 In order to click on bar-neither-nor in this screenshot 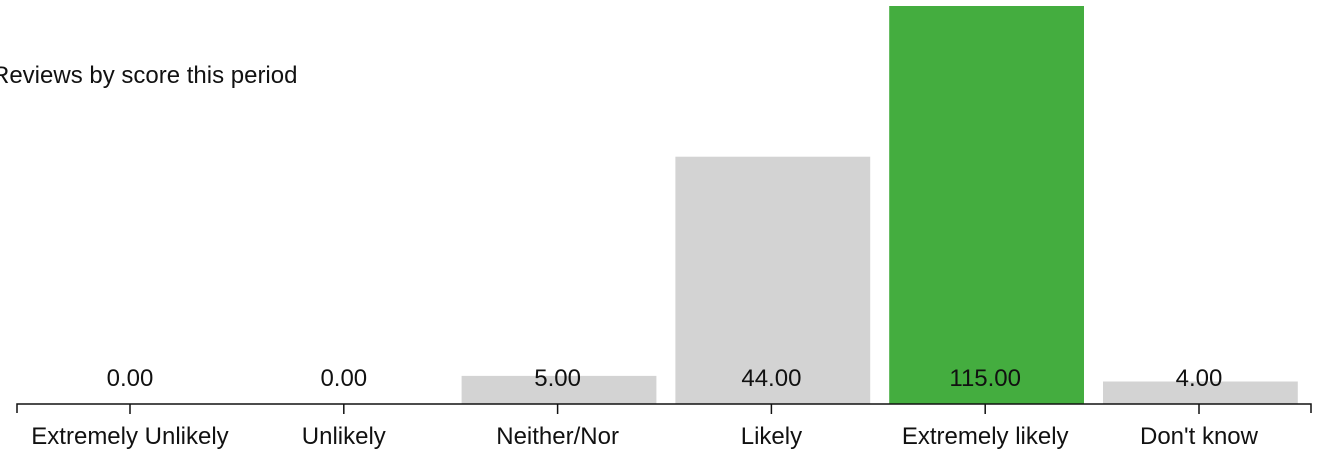, I will do `click(559, 389)`.